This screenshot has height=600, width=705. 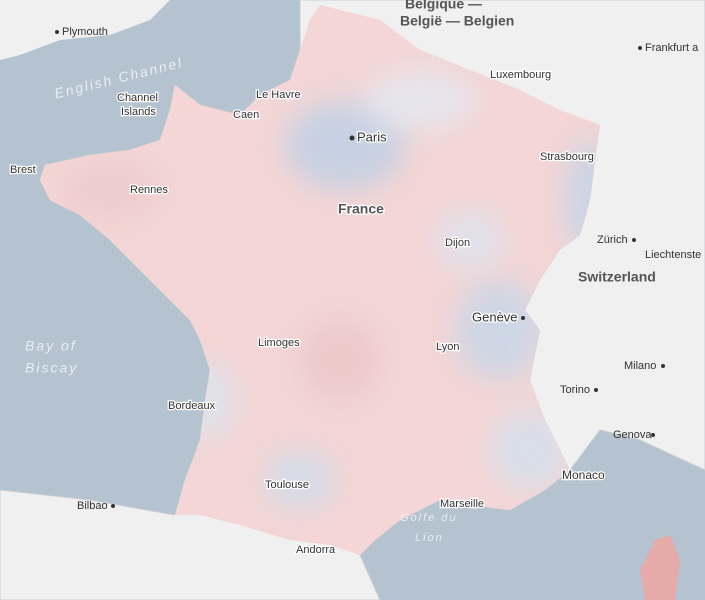 I want to click on city-label: Plymouth, so click(x=85, y=32).